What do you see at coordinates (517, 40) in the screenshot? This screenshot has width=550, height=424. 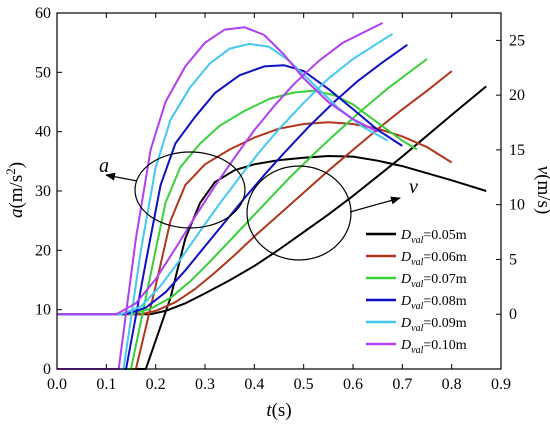 I see `y-right-tick-label: 25` at bounding box center [517, 40].